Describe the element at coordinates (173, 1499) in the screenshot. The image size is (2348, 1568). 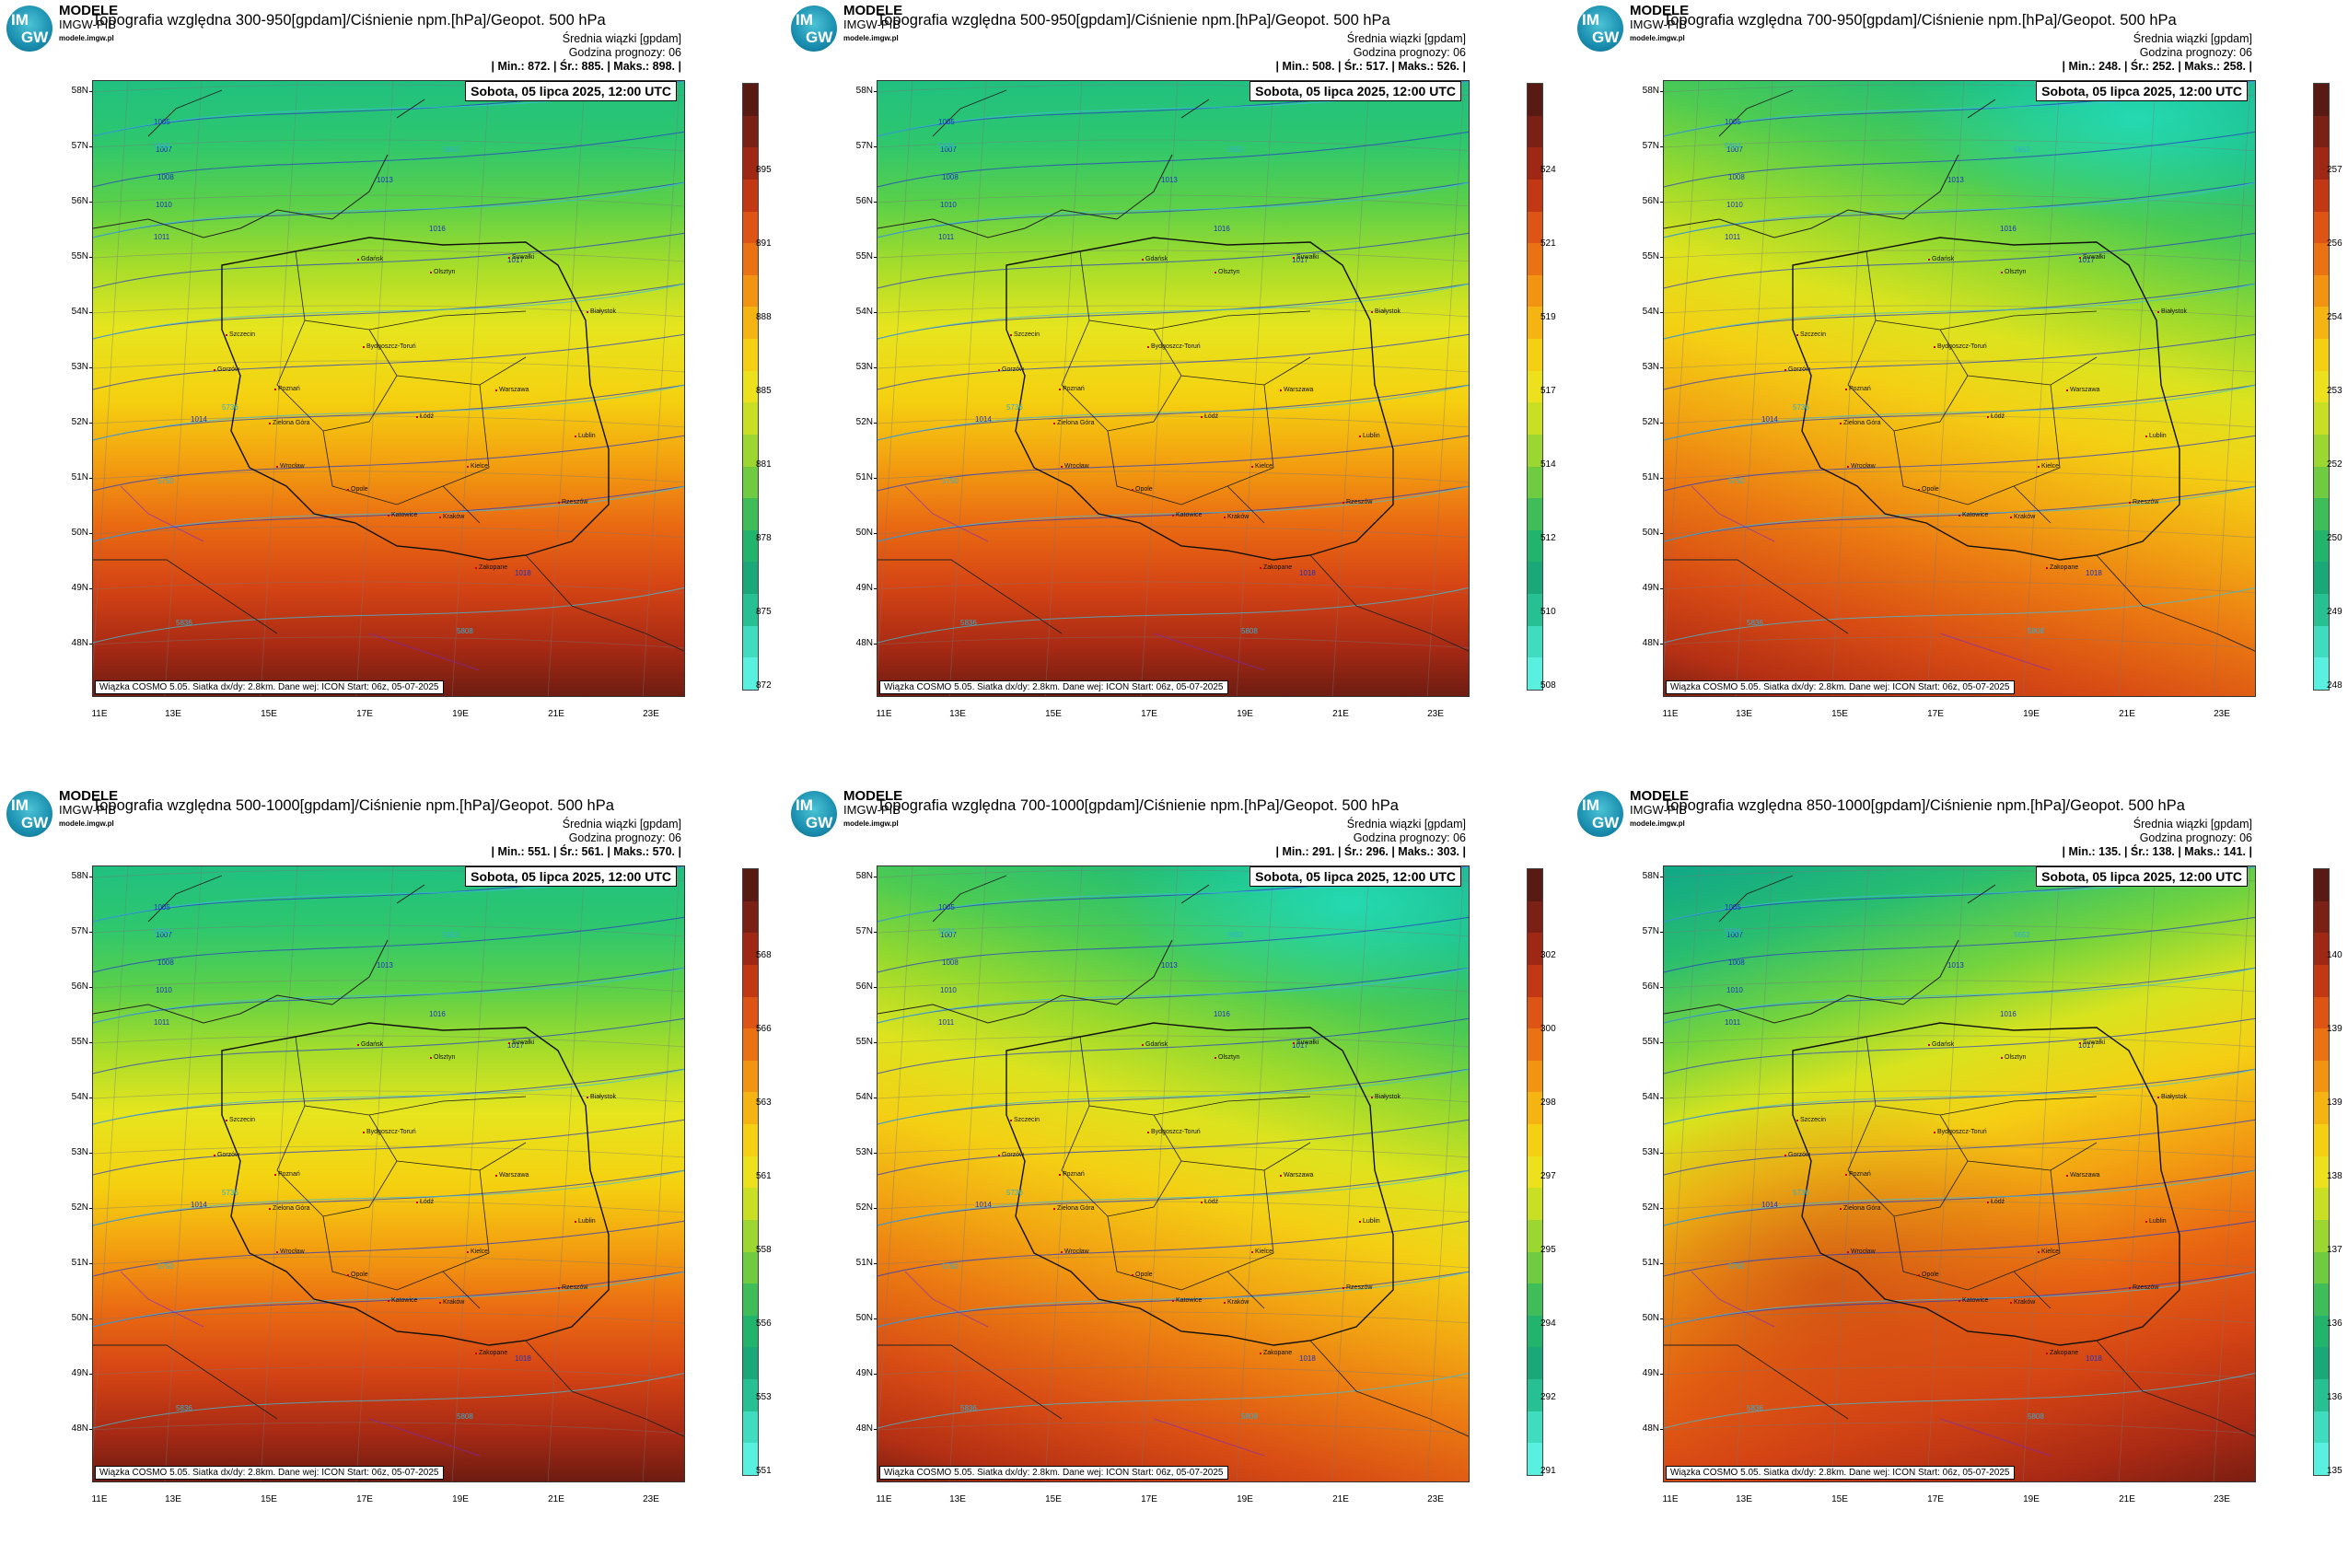
I see `longitude-tick-label: 13E` at that location.